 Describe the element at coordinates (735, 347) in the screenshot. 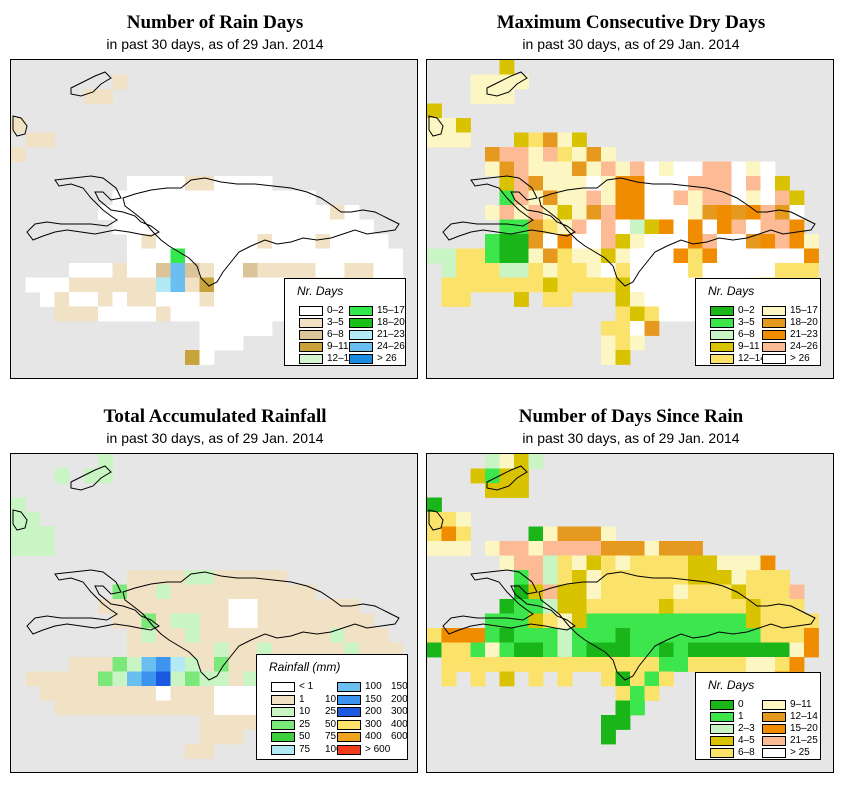

I see `legend-item: 9–11` at that location.